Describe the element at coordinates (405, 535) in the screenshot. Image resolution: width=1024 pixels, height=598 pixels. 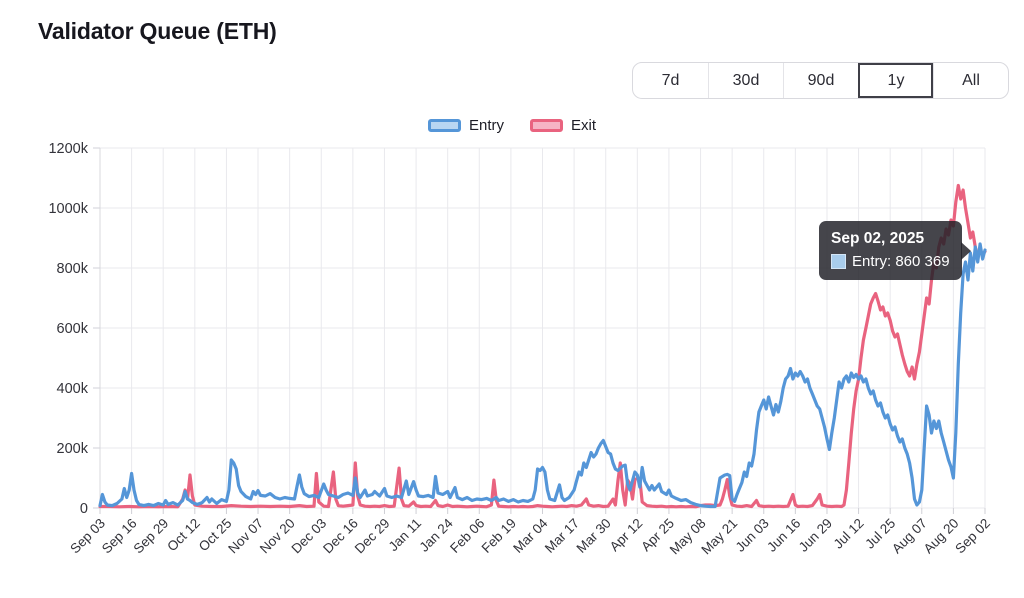
I see `svg-text: Jan 11` at that location.